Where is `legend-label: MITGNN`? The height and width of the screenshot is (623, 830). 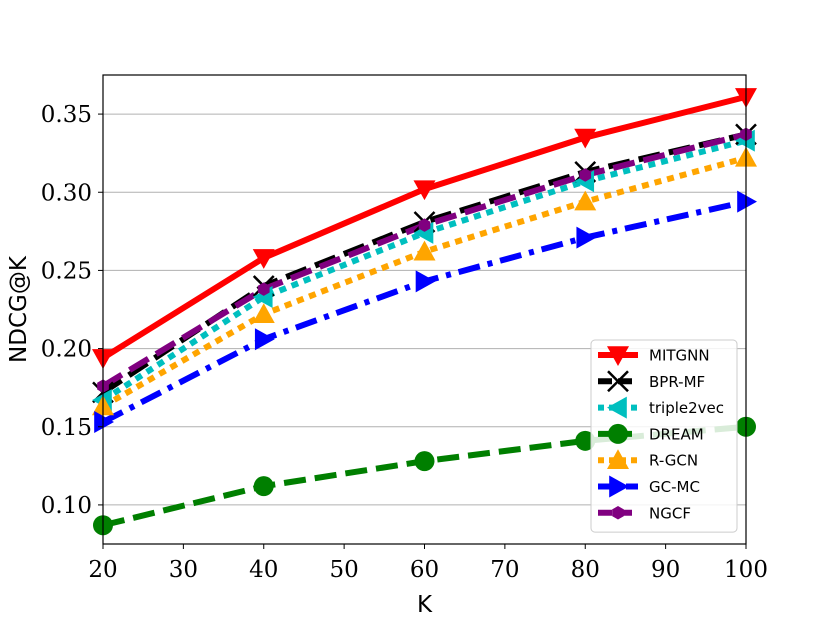 legend-label: MITGNN is located at coordinates (679, 356).